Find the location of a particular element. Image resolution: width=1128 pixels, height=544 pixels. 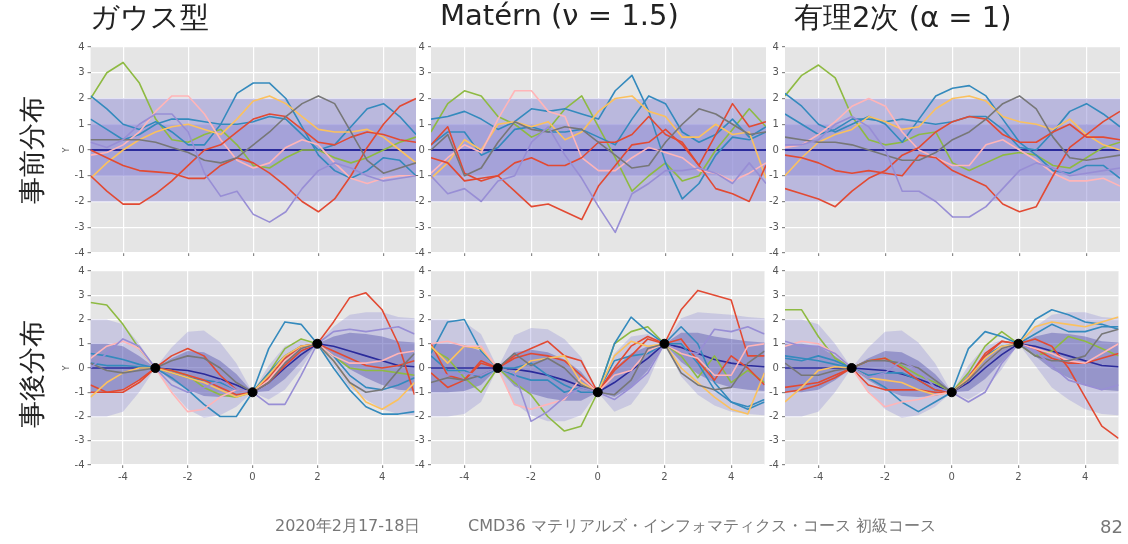

chart-title: 有理2次 (α = 1) is located at coordinates (903, 18).